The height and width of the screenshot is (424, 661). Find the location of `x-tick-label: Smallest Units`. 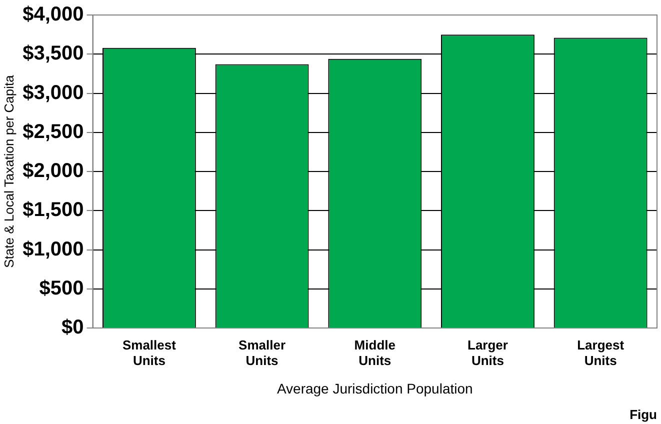

x-tick-label: Smallest Units is located at coordinates (149, 352).